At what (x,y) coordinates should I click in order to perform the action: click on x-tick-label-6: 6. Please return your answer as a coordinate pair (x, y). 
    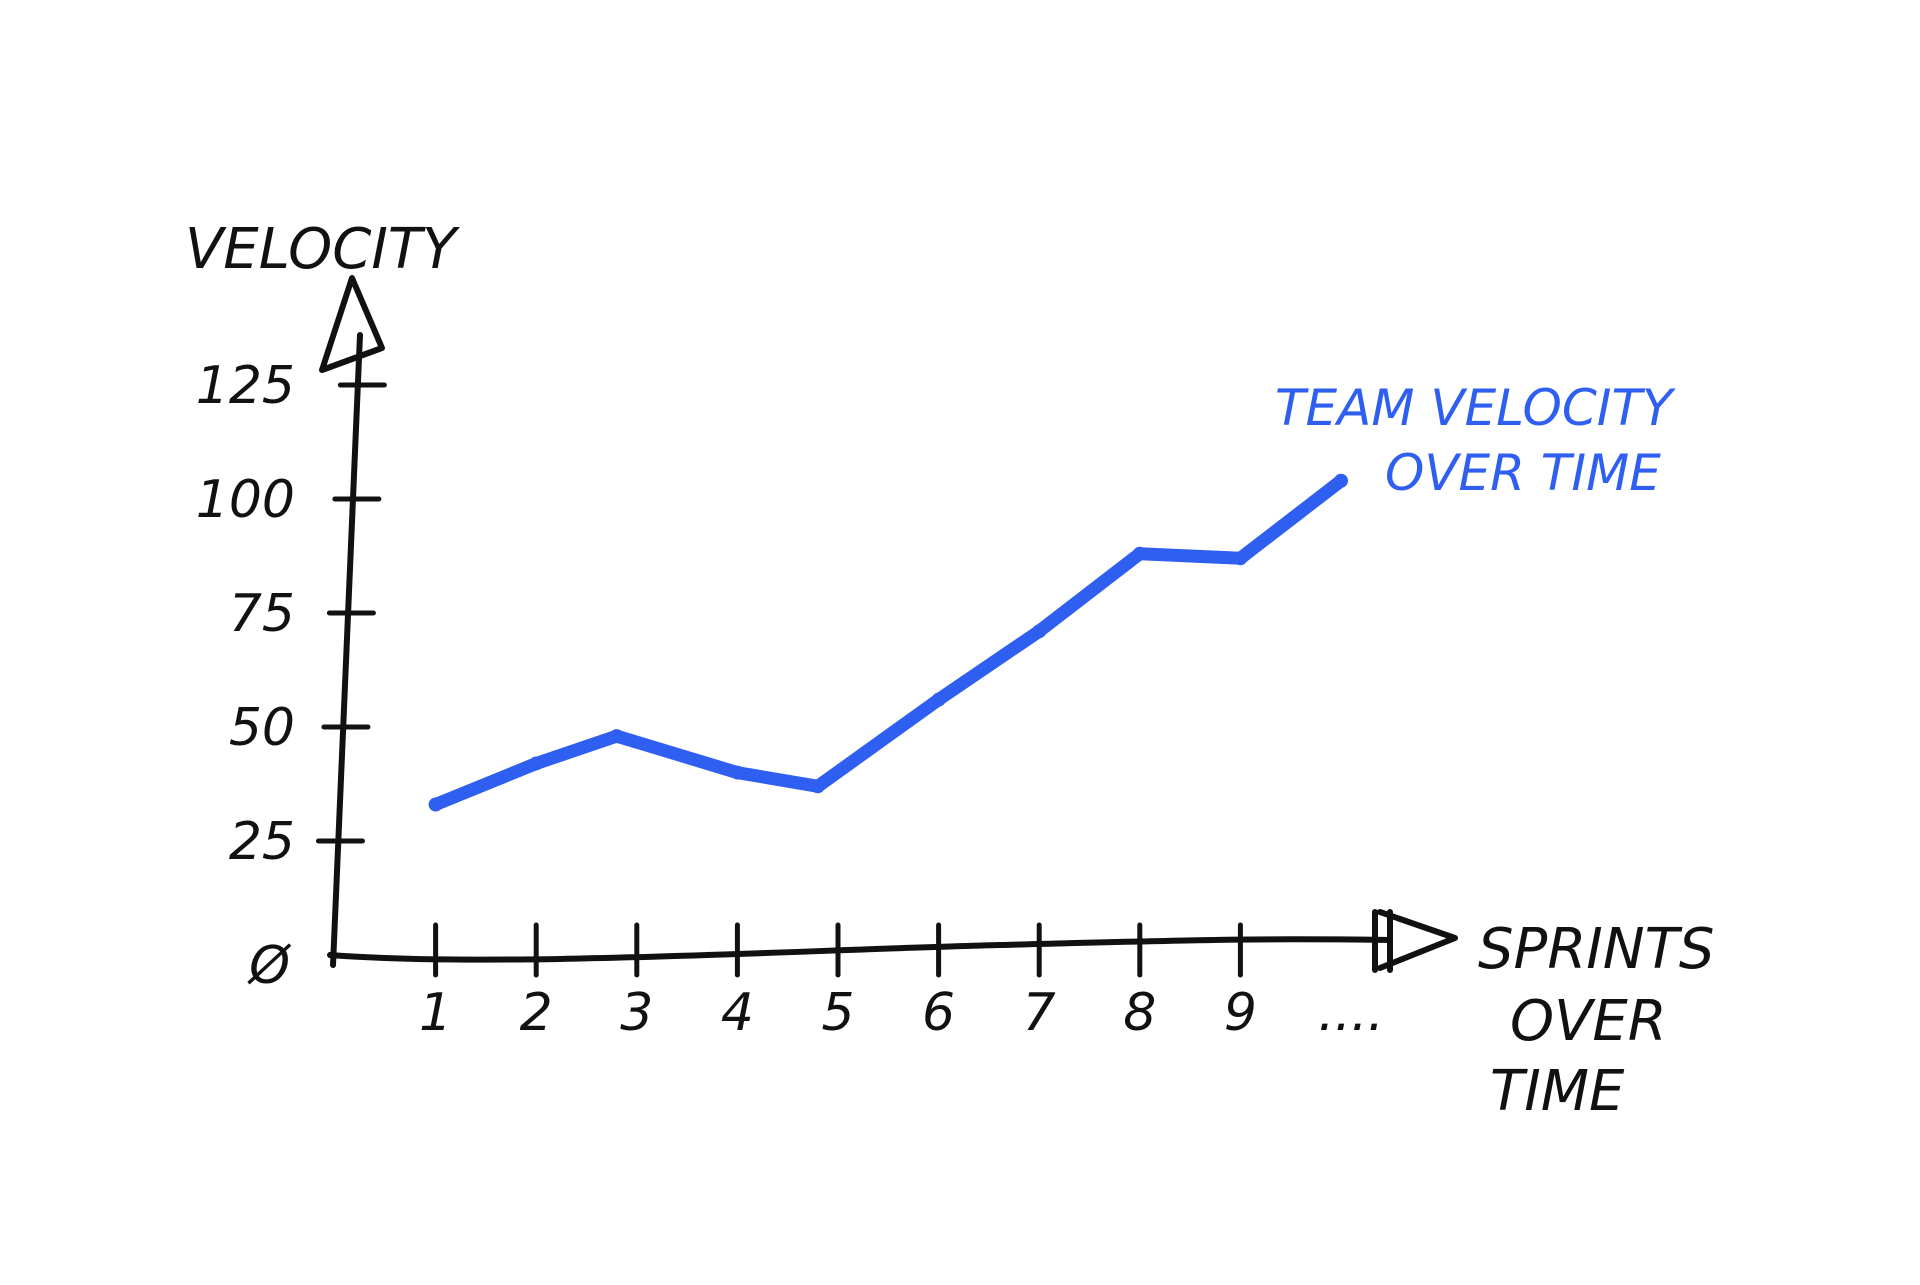
    Looking at the image, I should click on (938, 1013).